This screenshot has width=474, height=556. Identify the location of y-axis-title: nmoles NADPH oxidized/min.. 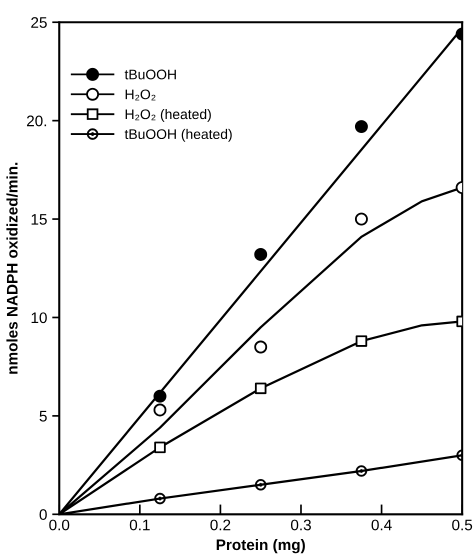
(12, 268).